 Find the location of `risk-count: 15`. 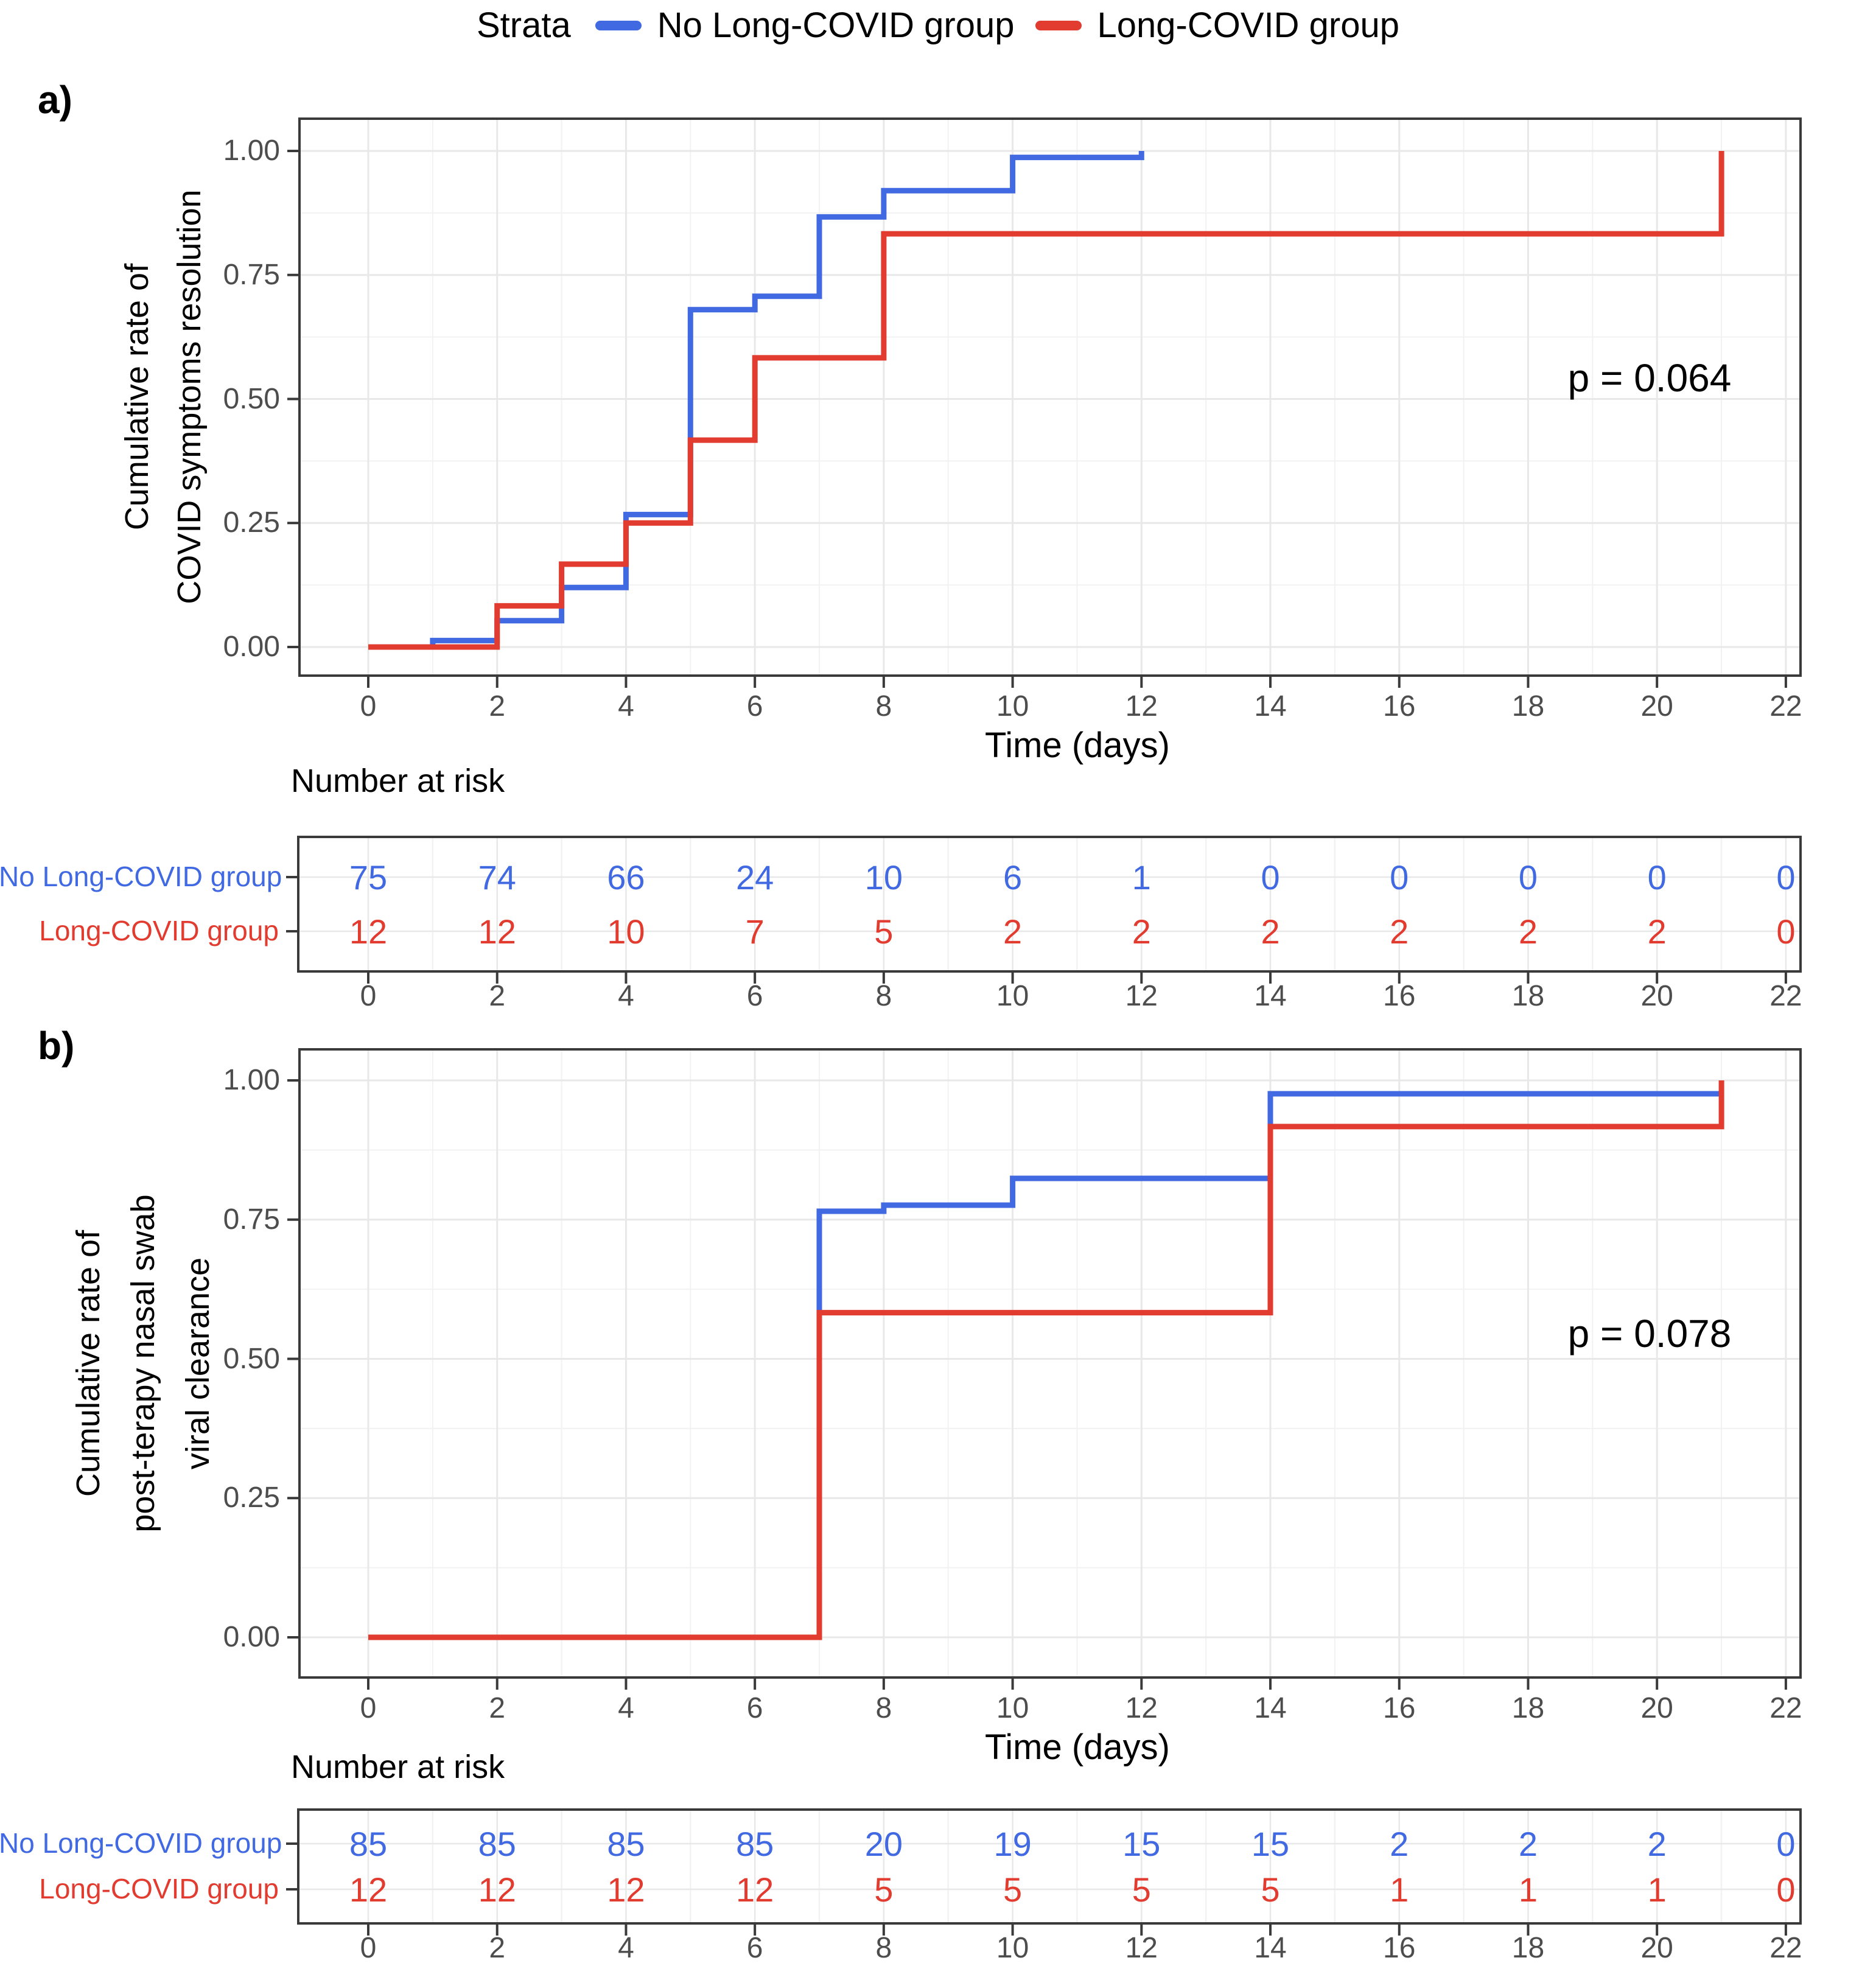

risk-count: 15 is located at coordinates (1141, 1844).